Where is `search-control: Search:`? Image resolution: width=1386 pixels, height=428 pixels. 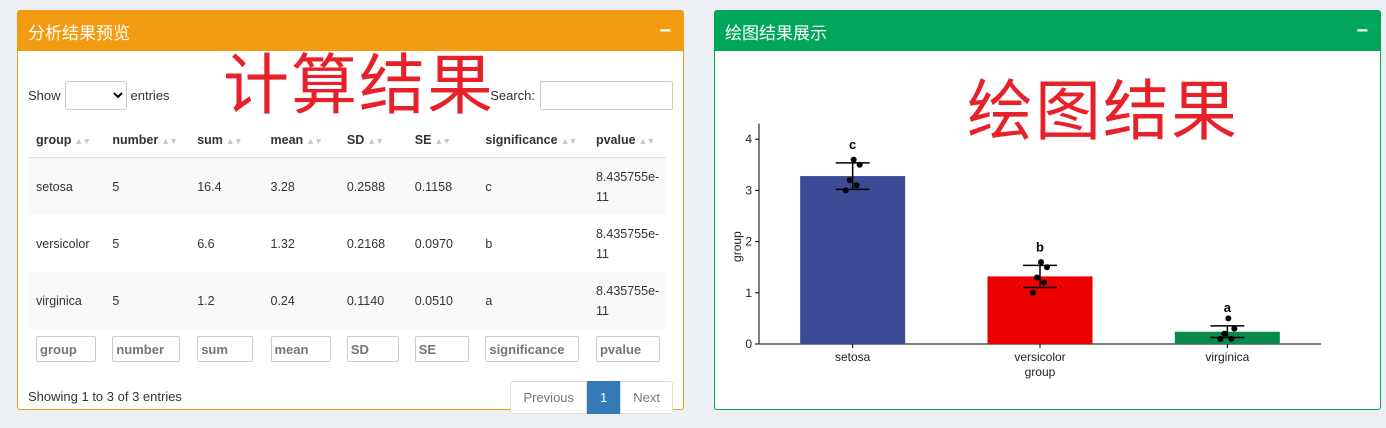
search-control: Search: is located at coordinates (581, 95).